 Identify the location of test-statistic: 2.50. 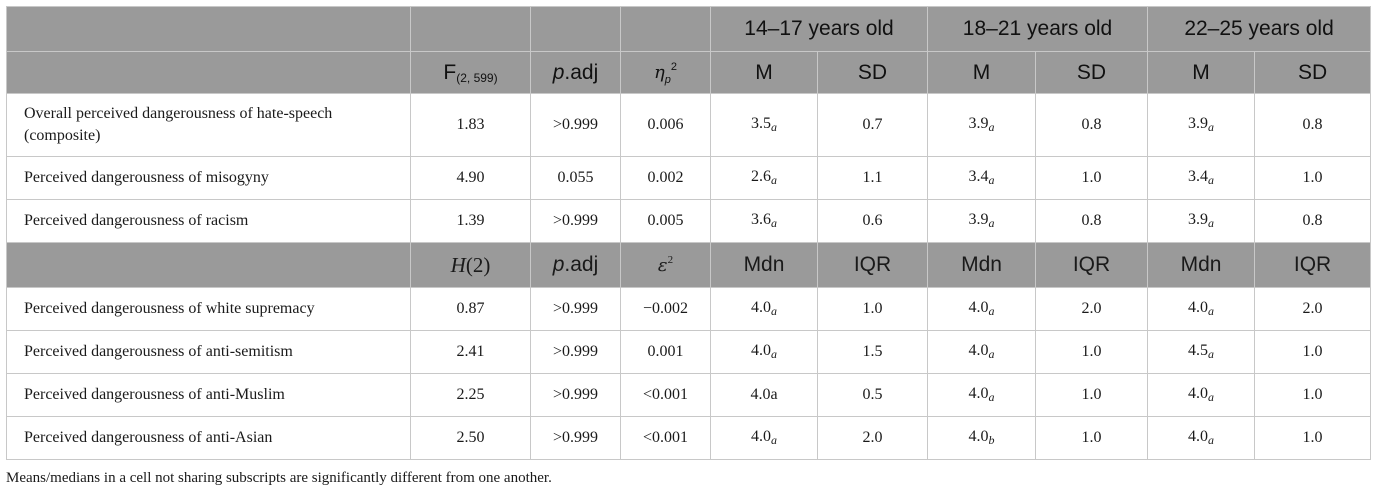
(470, 438).